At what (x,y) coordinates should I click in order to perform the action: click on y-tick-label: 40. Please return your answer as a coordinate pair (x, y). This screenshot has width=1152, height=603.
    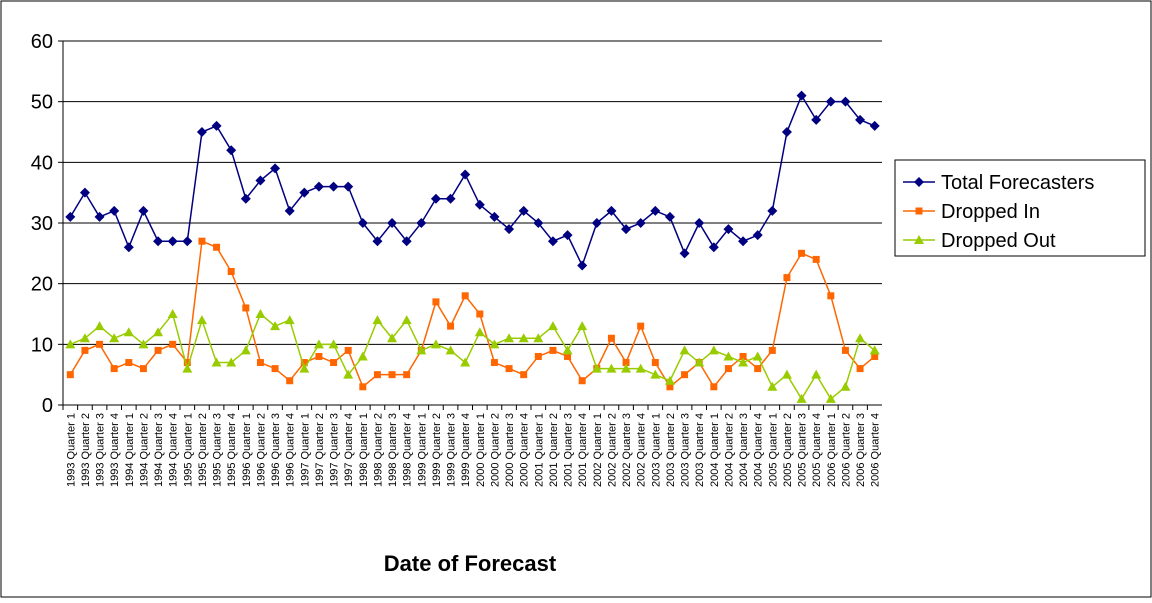
    Looking at the image, I should click on (42, 163).